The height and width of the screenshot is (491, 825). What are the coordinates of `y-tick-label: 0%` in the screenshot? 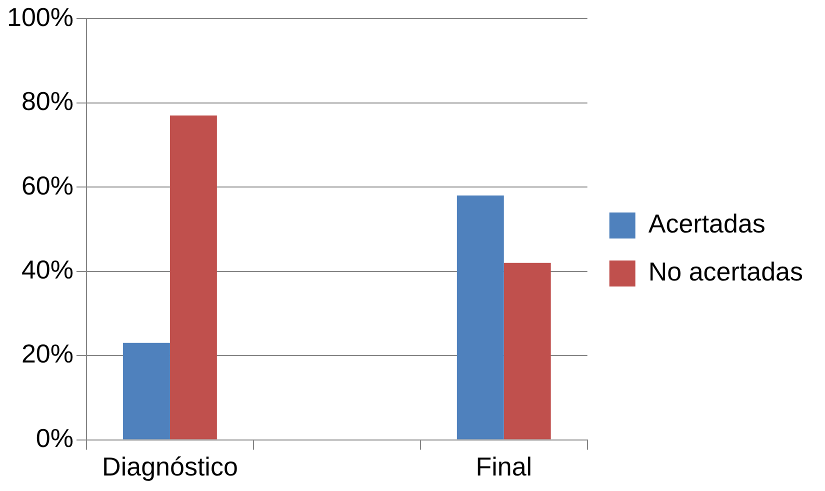 It's located at (55, 437).